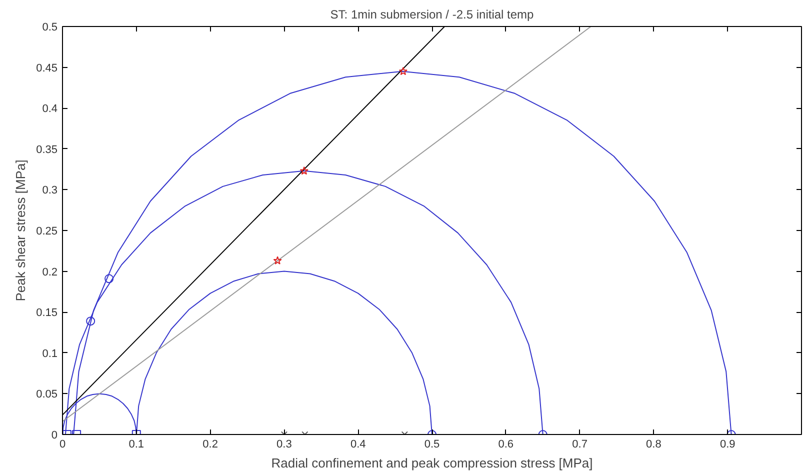  Describe the element at coordinates (50, 28) in the screenshot. I see `y-tick-label: 0.5` at that location.